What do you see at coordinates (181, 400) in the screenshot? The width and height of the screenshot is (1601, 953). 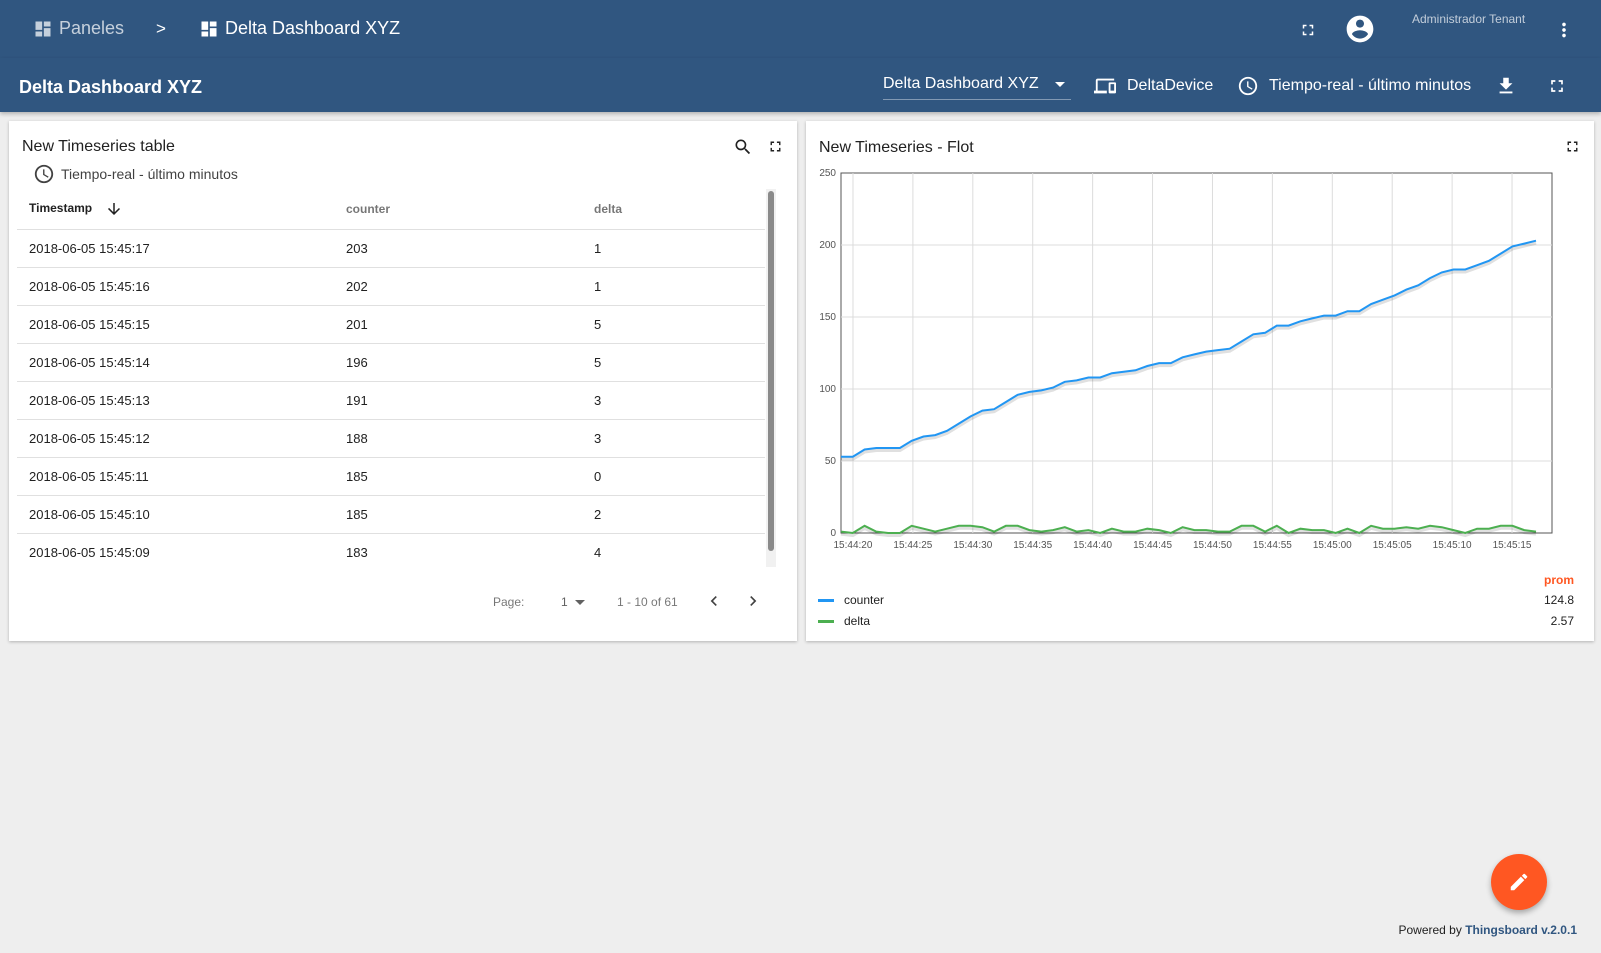 I see `cell-timestamp: 2018-06-05 15:45:13` at bounding box center [181, 400].